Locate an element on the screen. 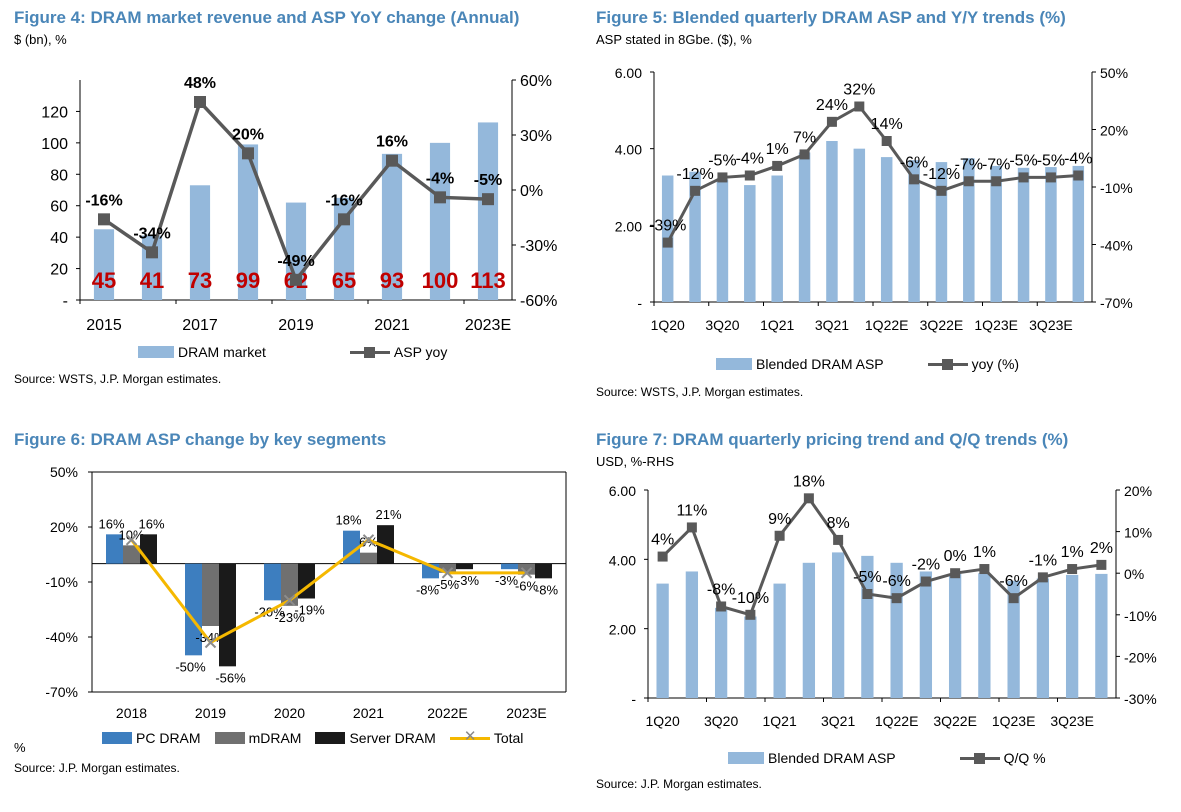 This screenshot has height=812, width=1181. x-tick-label: 2021 is located at coordinates (392, 325).